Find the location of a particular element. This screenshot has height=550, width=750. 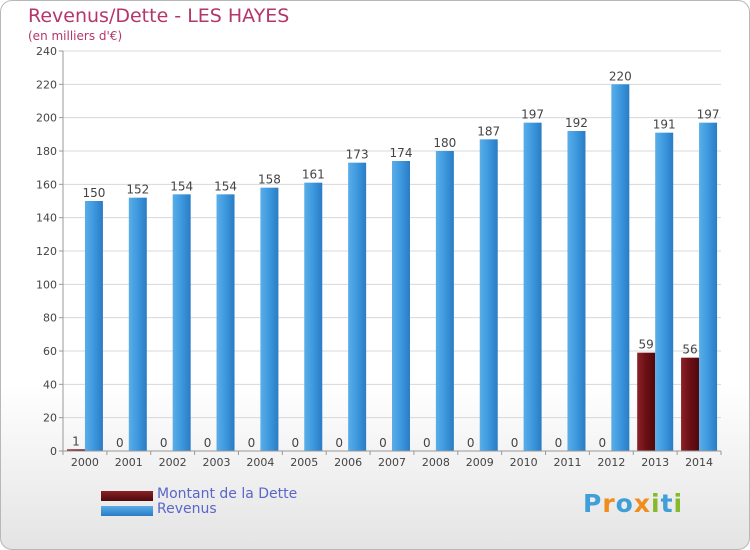

data-label-revenus: 192 is located at coordinates (576, 123).